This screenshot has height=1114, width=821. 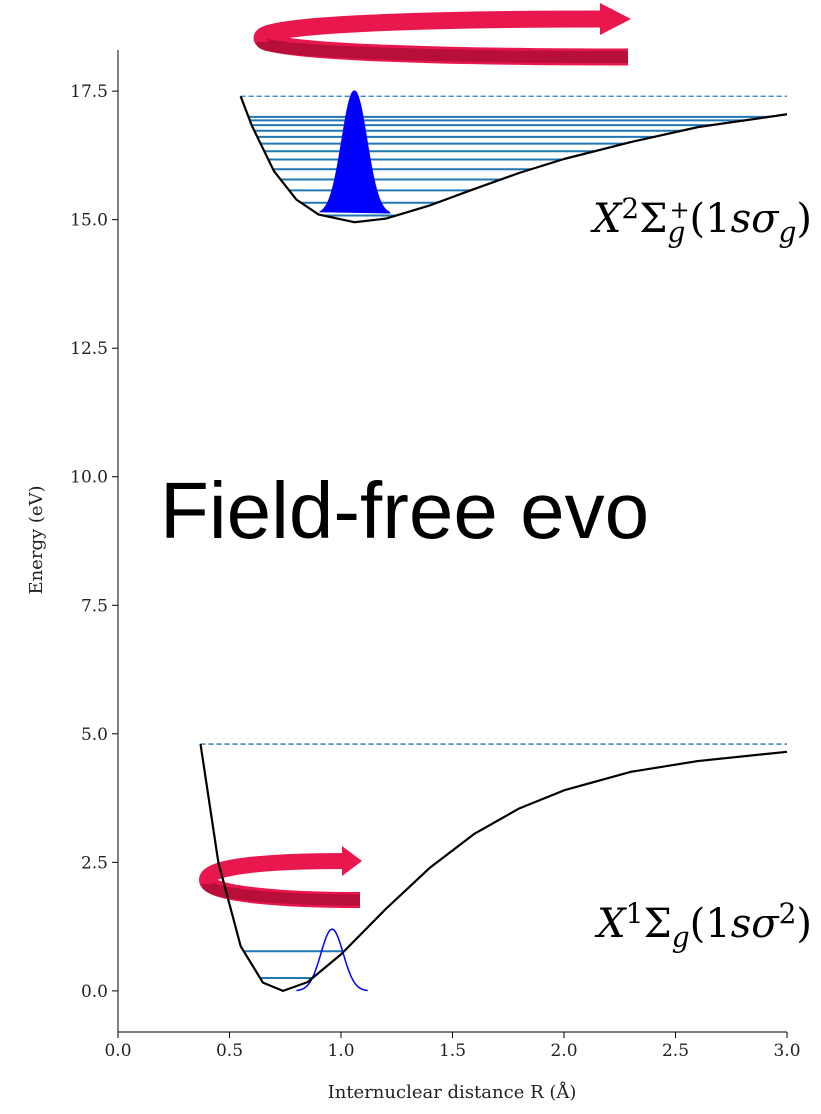 What do you see at coordinates (89, 349) in the screenshot?
I see `y-tick-label: 12.5` at bounding box center [89, 349].